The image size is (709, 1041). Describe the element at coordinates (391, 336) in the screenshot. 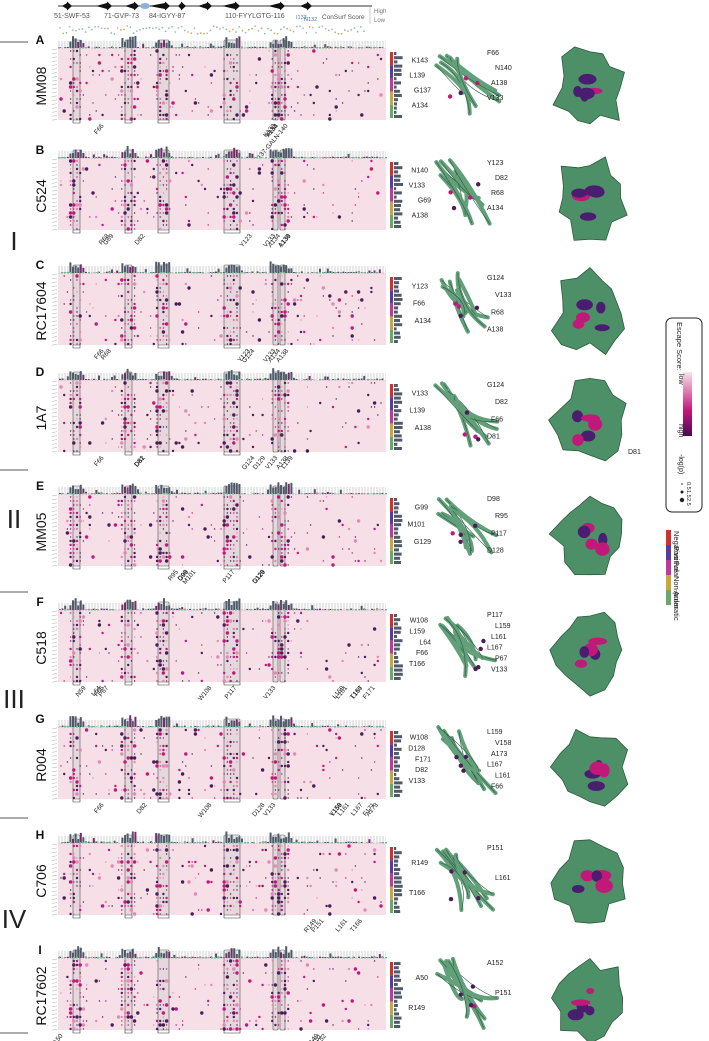

I see `class-strip` at that location.